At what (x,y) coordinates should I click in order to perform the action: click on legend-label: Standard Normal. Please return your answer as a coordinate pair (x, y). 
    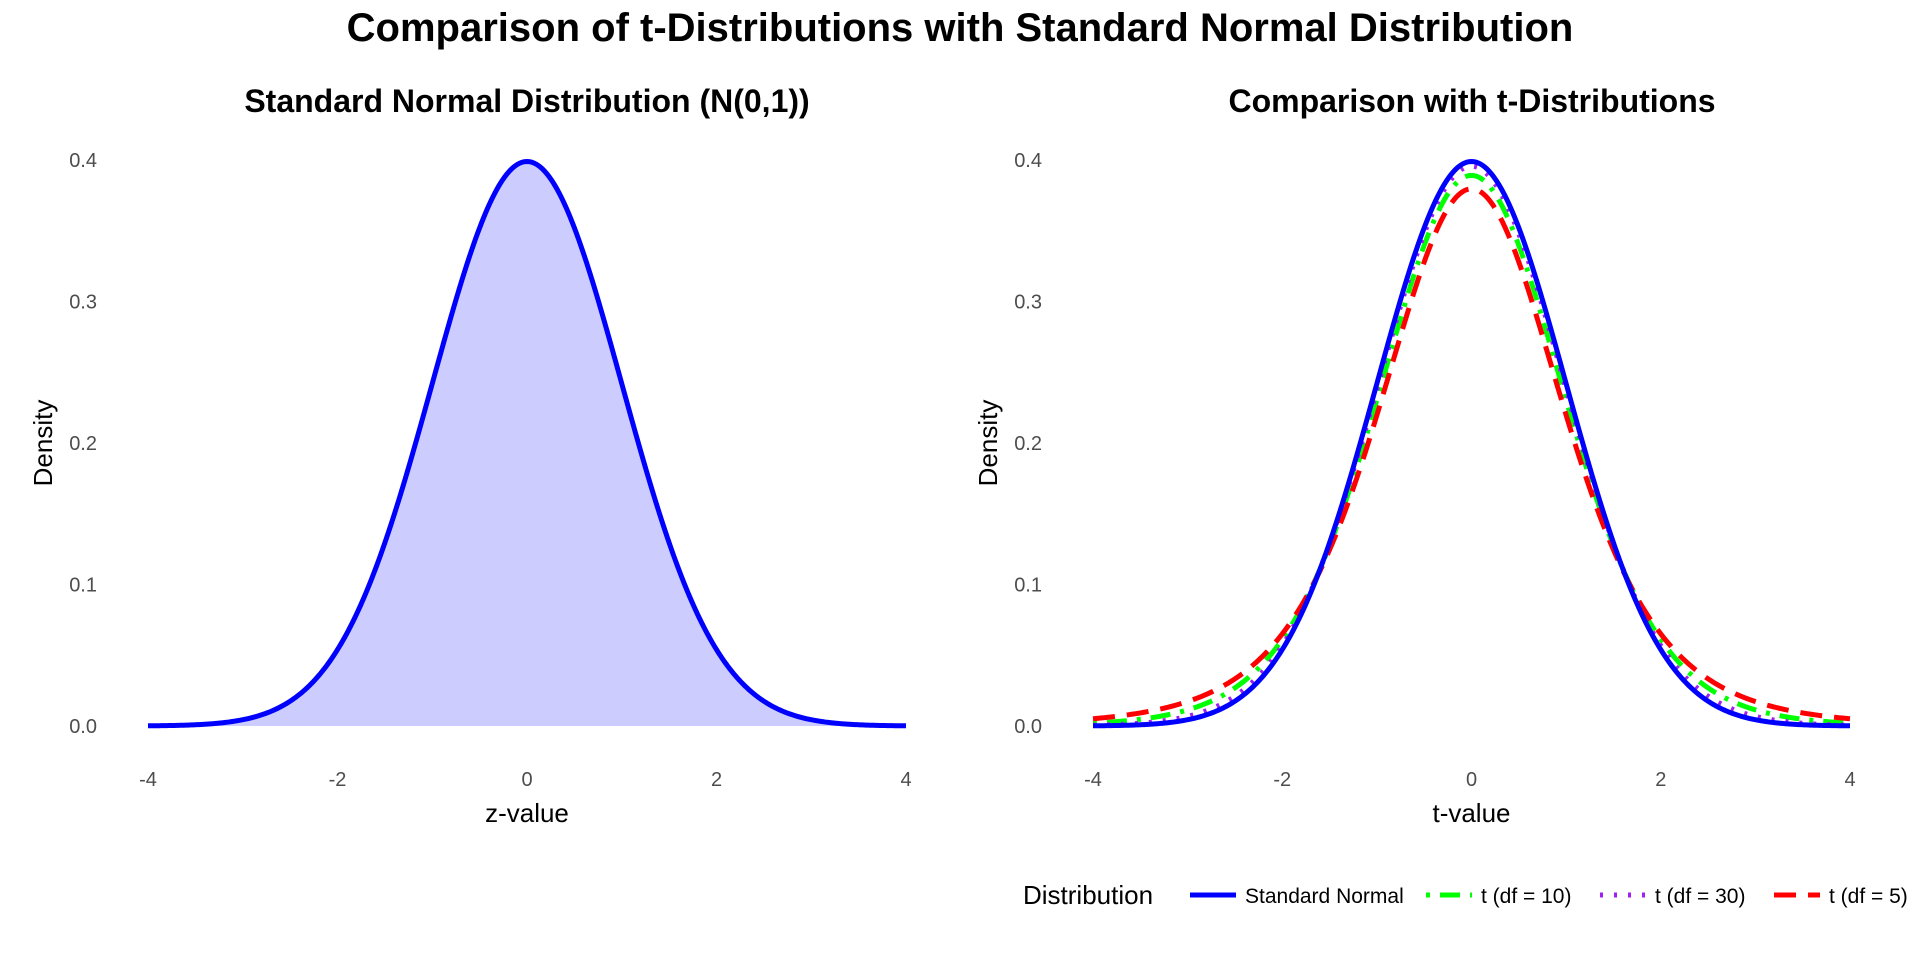
    Looking at the image, I should click on (1324, 896).